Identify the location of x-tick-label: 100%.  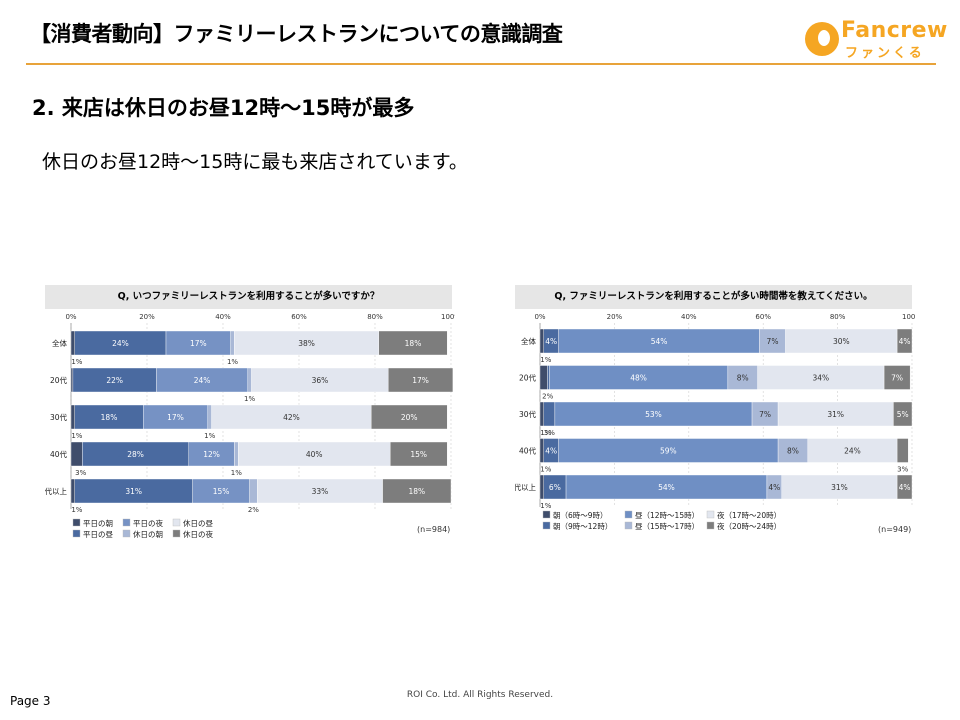
(908, 317).